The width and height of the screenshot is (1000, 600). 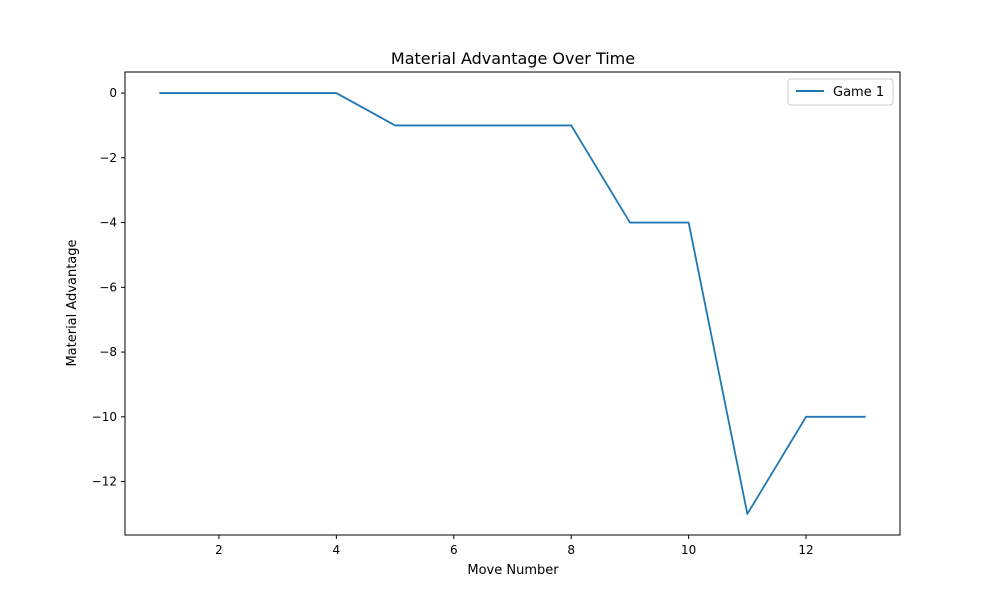 What do you see at coordinates (104, 482) in the screenshot?
I see `y-tick-label: −12` at bounding box center [104, 482].